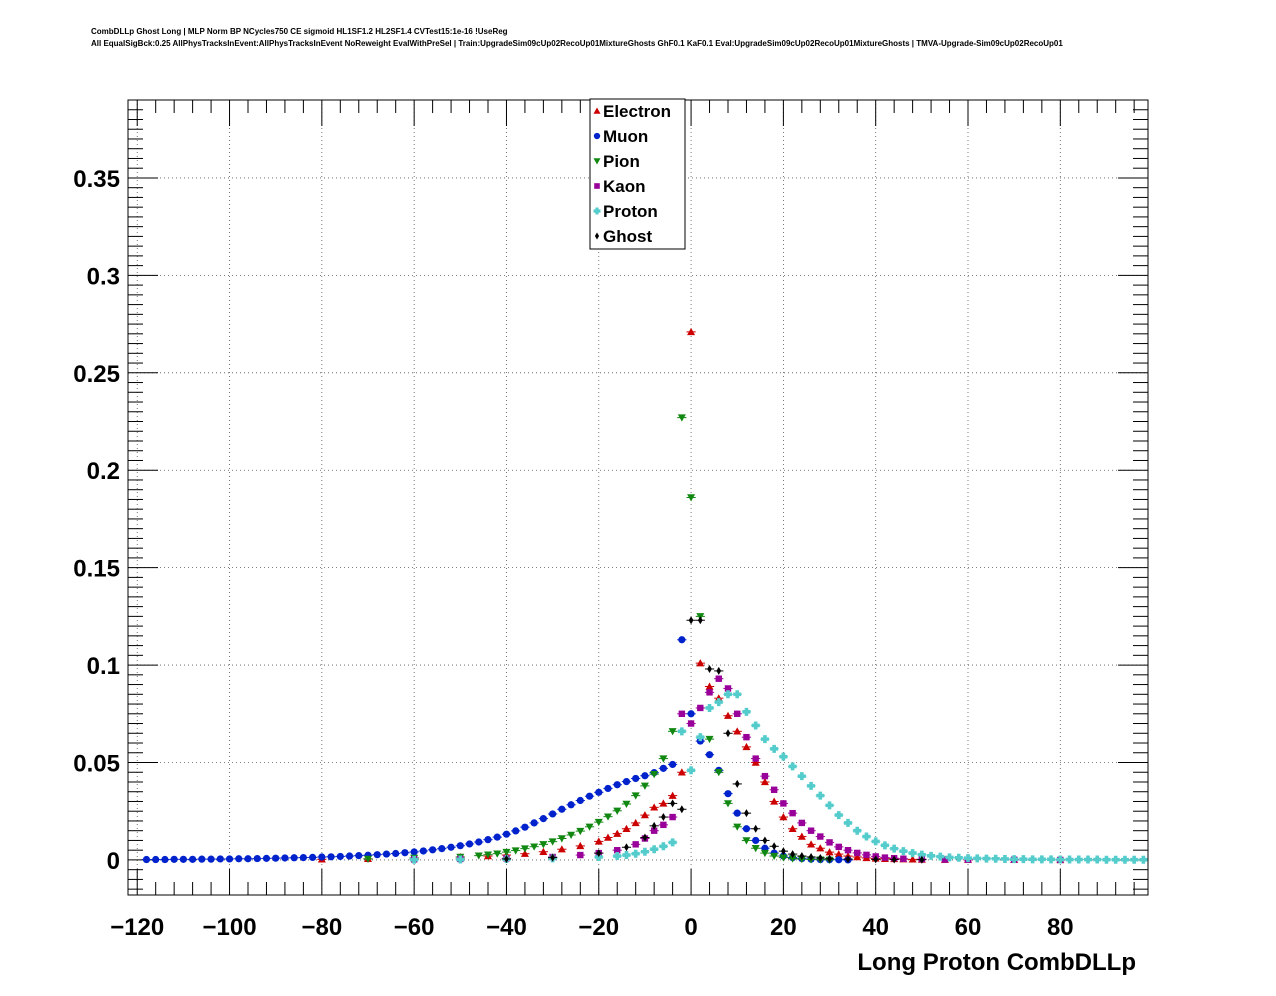 This screenshot has height=996, width=1276. What do you see at coordinates (597, 236) in the screenshot?
I see `legend-marker-ghost` at bounding box center [597, 236].